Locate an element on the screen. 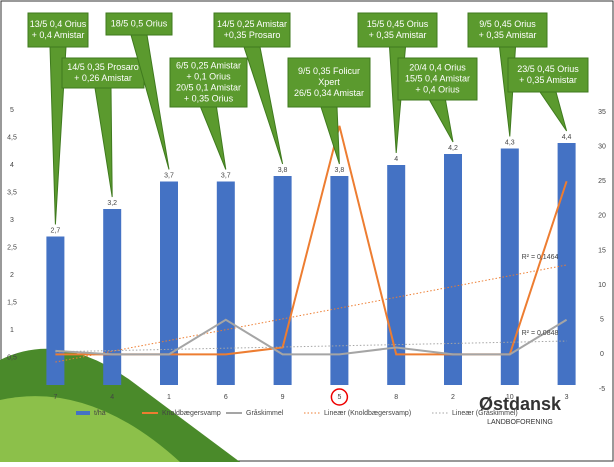 This screenshot has width=614, height=467. x-tick-label: 6 is located at coordinates (226, 397).